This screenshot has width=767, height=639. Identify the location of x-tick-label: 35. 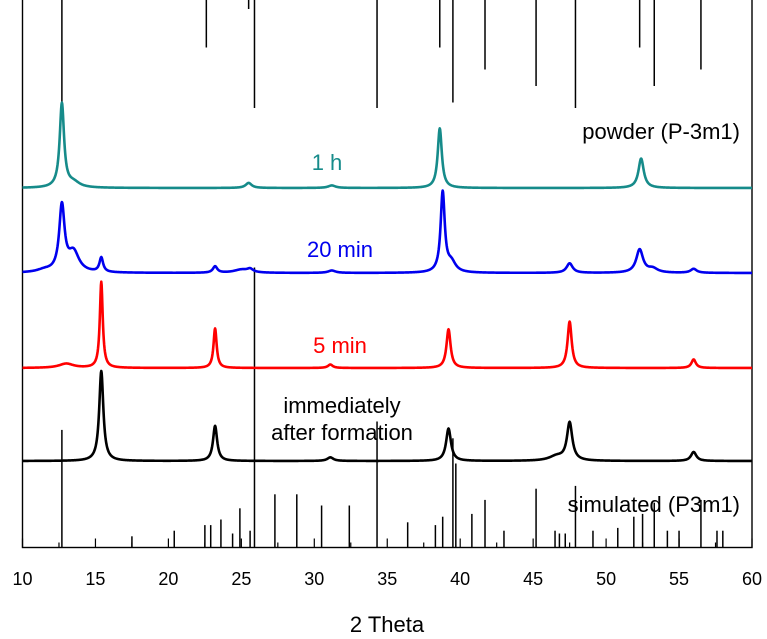
(387, 579).